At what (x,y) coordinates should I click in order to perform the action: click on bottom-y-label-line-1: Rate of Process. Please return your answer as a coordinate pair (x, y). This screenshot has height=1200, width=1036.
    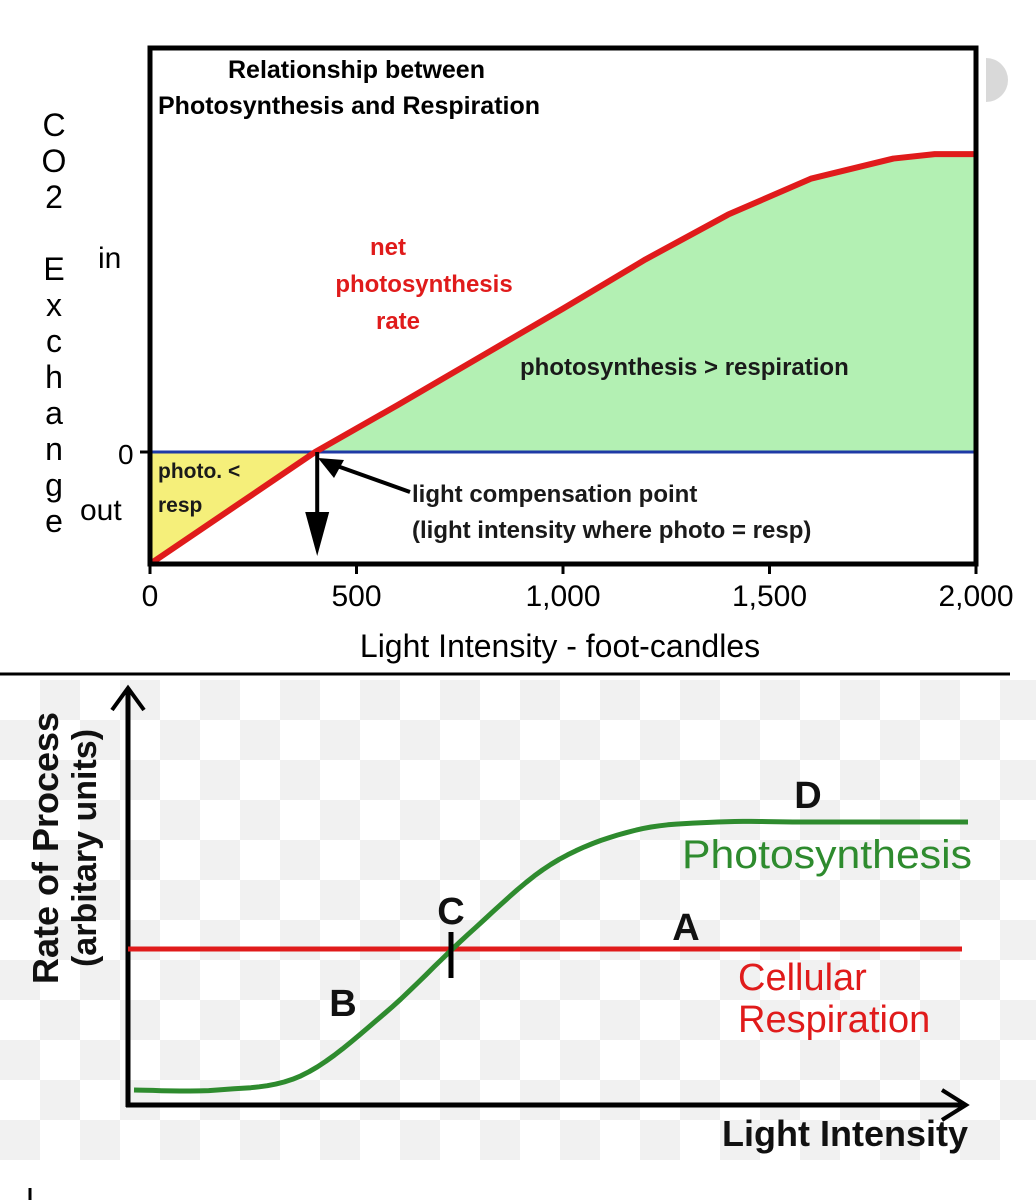
    Looking at the image, I should click on (45, 848).